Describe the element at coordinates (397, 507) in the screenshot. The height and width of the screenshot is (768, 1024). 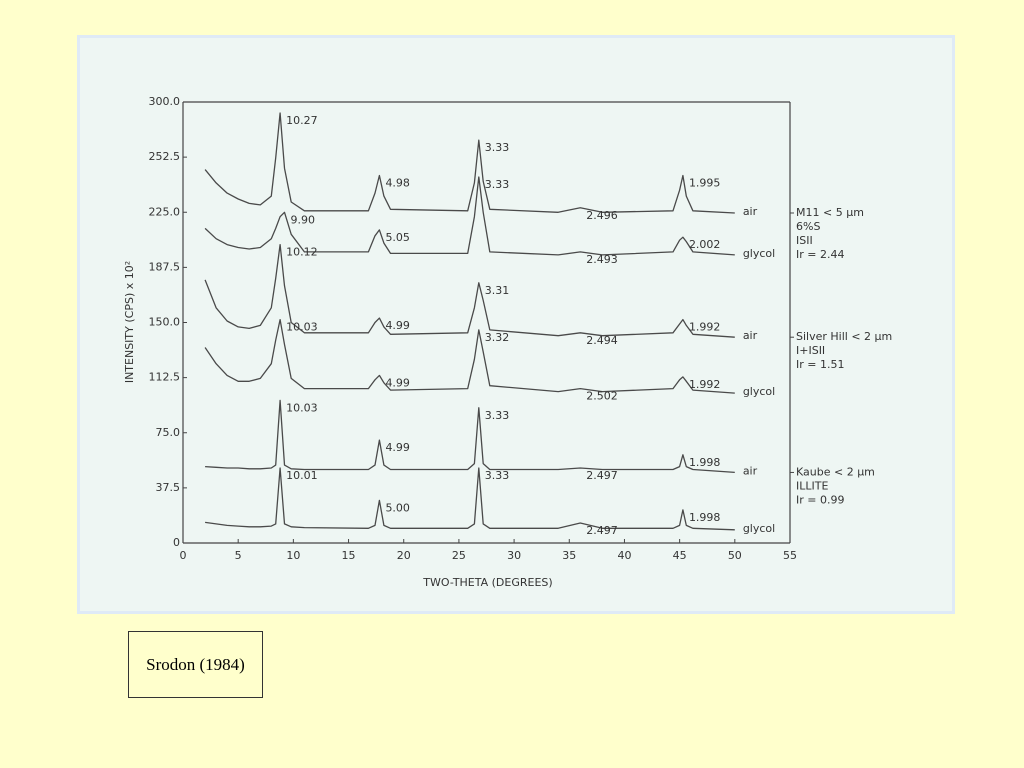
I see `peak-label: 5.00` at that location.